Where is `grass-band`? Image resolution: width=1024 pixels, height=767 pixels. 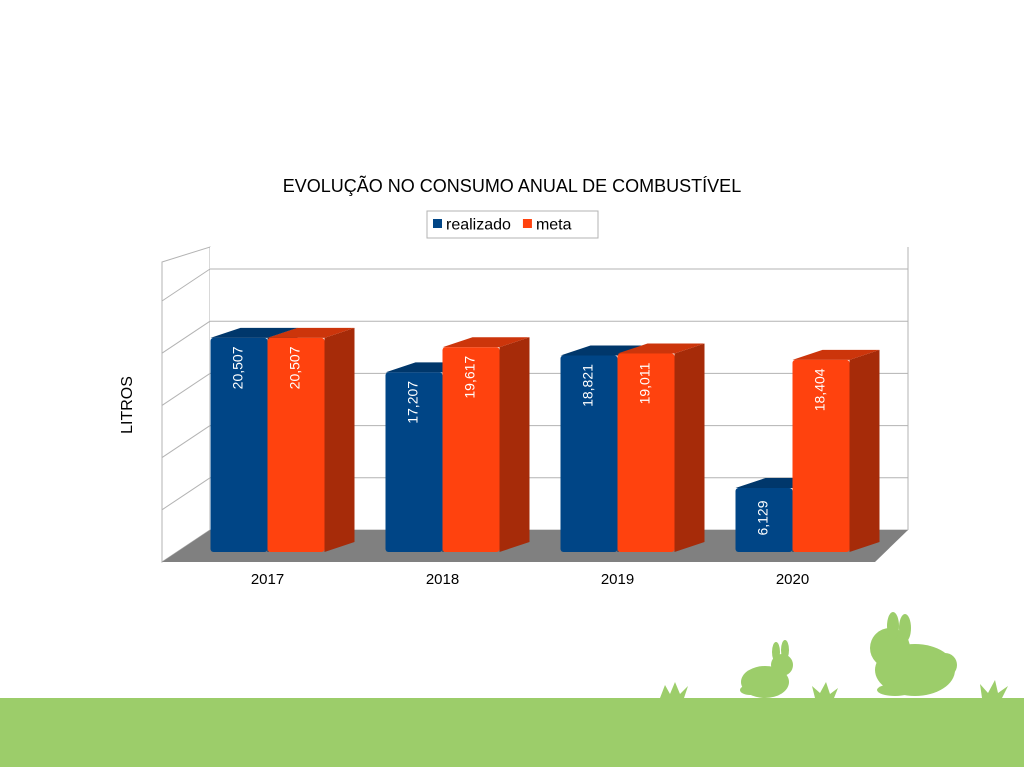 grass-band is located at coordinates (512, 732).